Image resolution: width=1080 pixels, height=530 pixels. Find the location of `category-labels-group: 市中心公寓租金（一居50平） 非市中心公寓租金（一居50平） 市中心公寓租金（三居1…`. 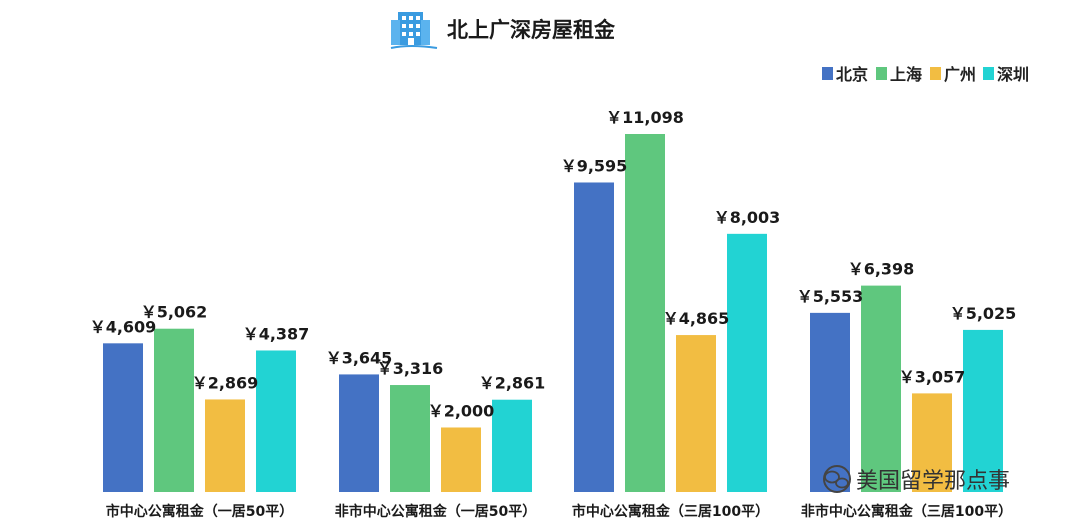

category-labels-group: 市中心公寓租金（一居50平） 非市中心公寓租金（一居50平） 市中心公寓租金（三居1… is located at coordinates (559, 511).